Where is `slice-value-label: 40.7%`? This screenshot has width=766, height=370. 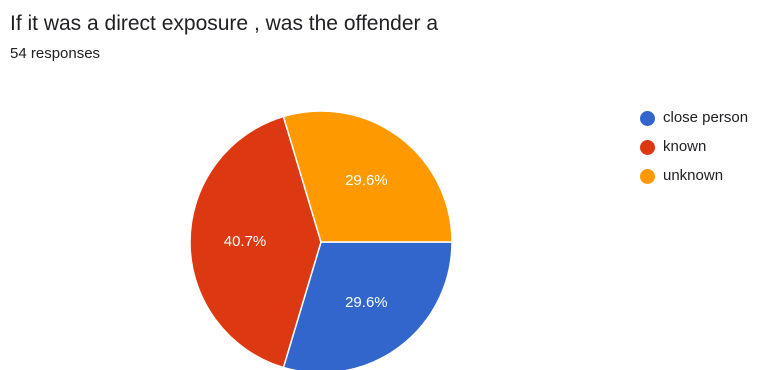
slice-value-label: 40.7% is located at coordinates (245, 241).